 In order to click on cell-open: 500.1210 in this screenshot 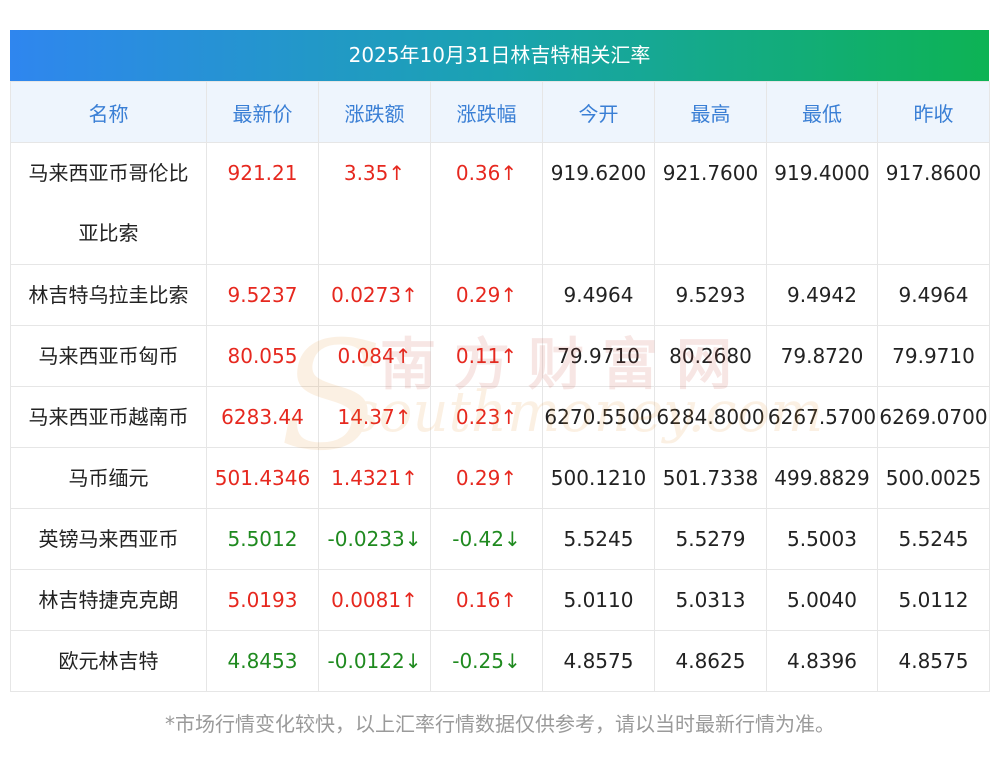, I will do `click(598, 478)`.